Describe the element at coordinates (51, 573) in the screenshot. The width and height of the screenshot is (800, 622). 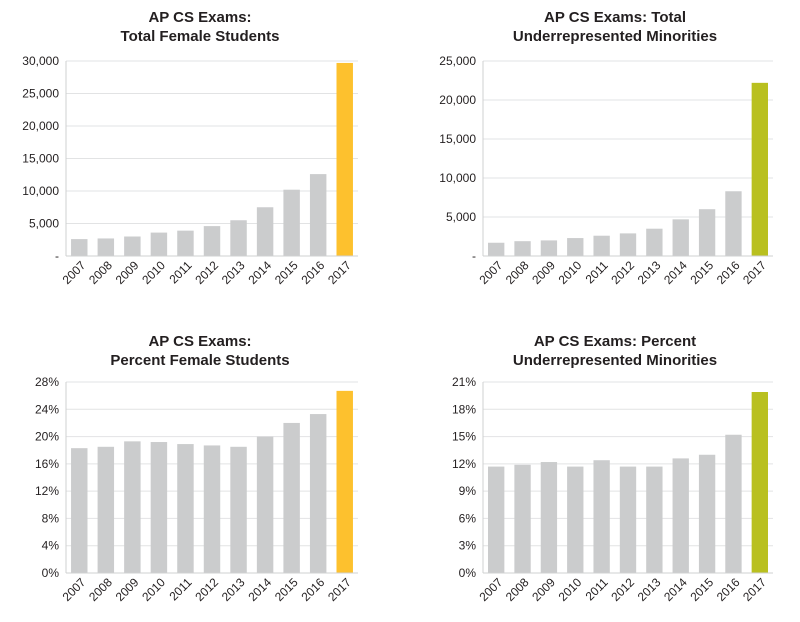
I see `y-tick-label: 0%` at that location.